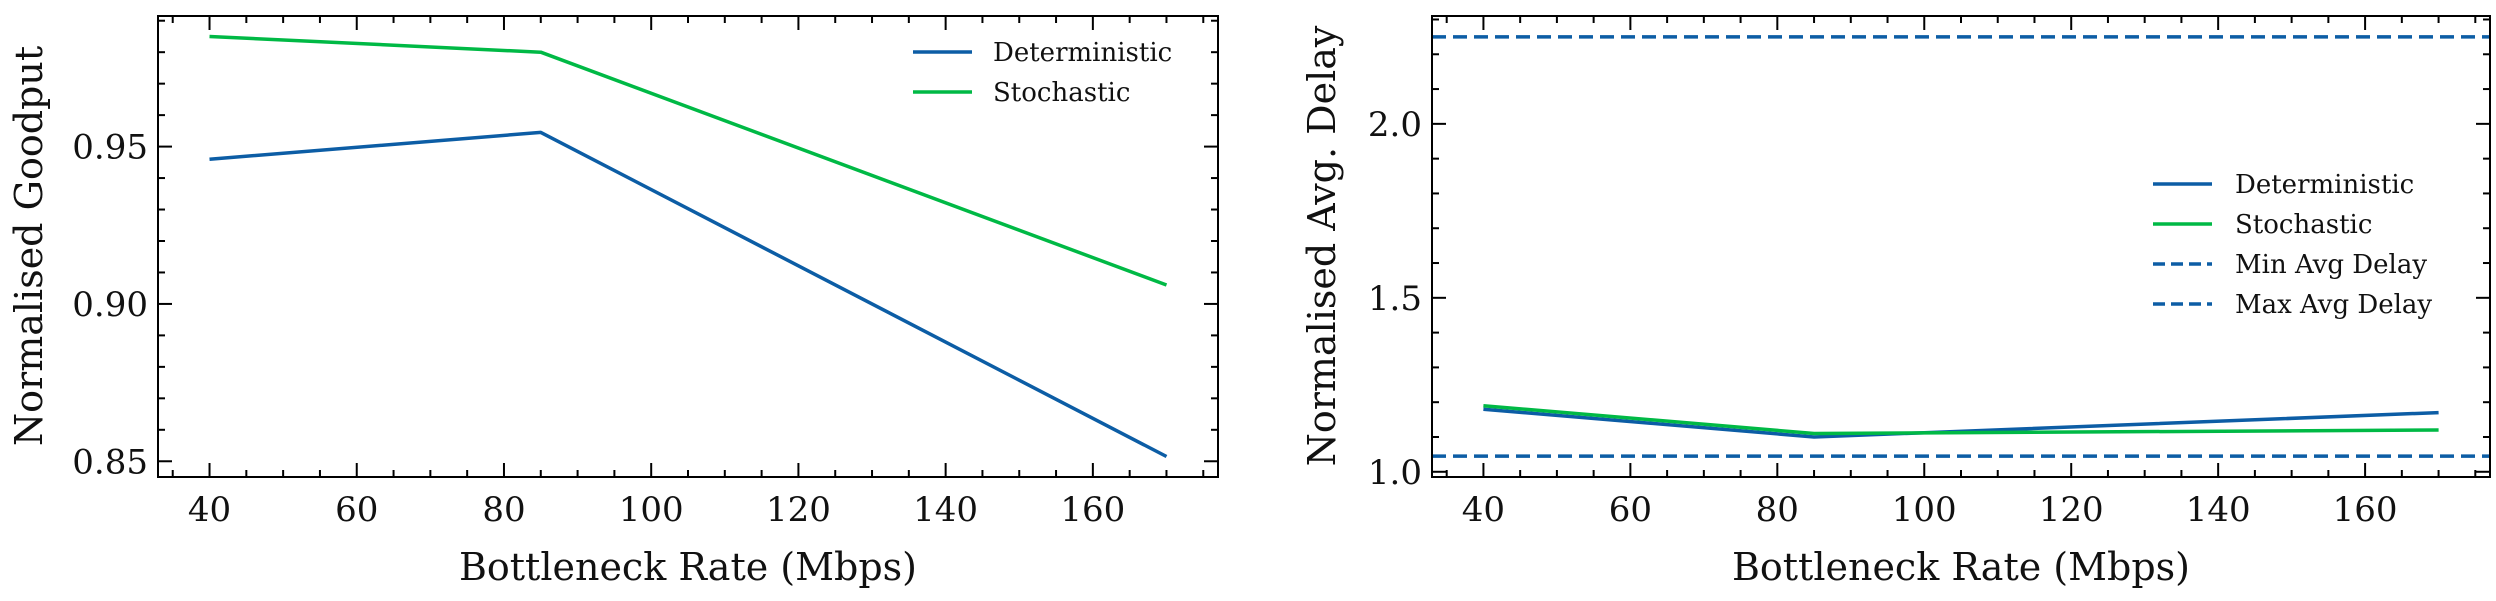  Describe the element at coordinates (1961, 423) in the screenshot. I see `series-line-deterministic` at that location.